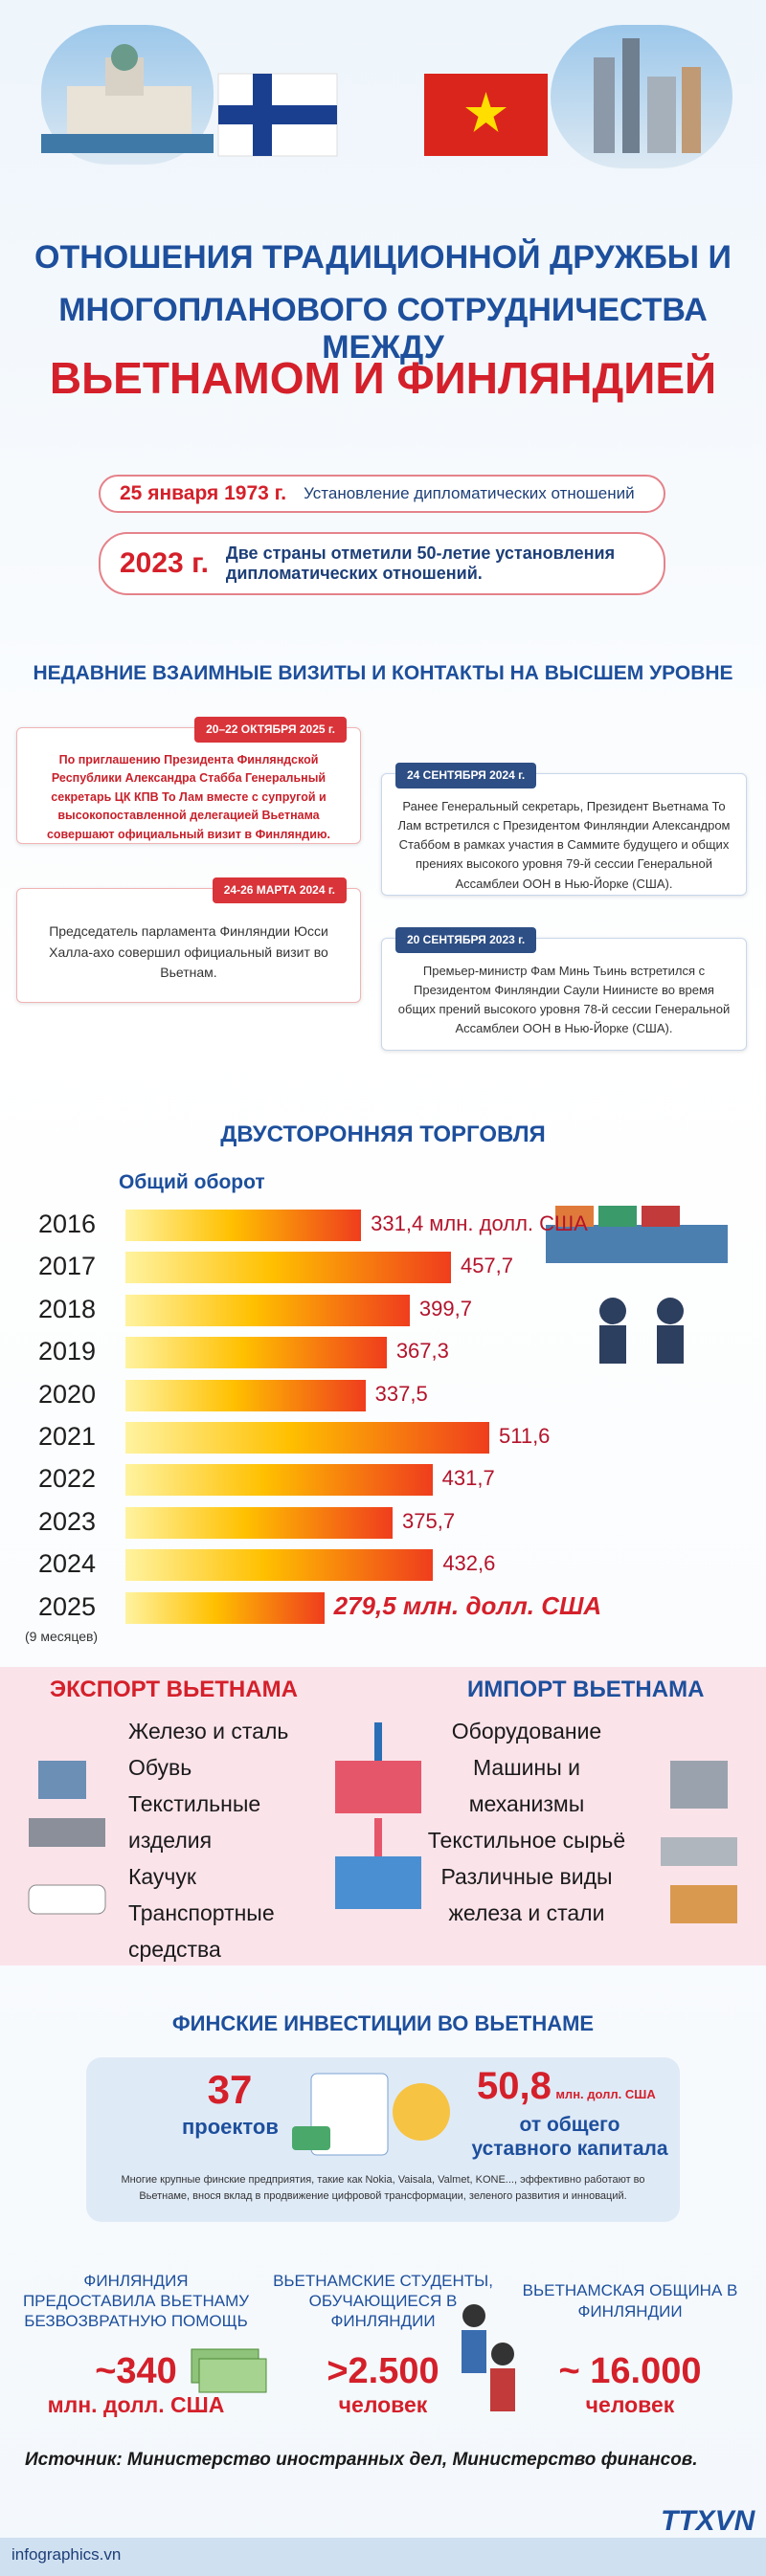 The image size is (766, 2576). What do you see at coordinates (466, 940) in the screenshot?
I see `visit-date: 20 СЕНТЯБРЯ 2023 г.` at bounding box center [466, 940].